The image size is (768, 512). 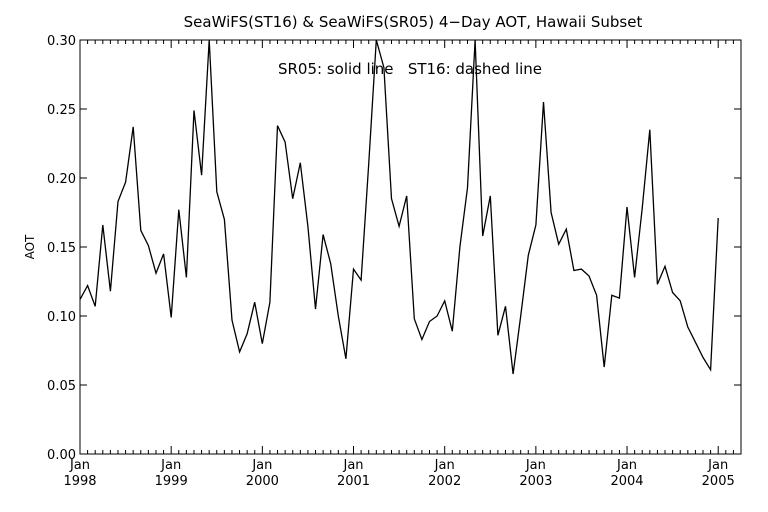 What do you see at coordinates (410, 69) in the screenshot?
I see `line-style-annotation: SR05: solid line ST16: dashed line` at bounding box center [410, 69].